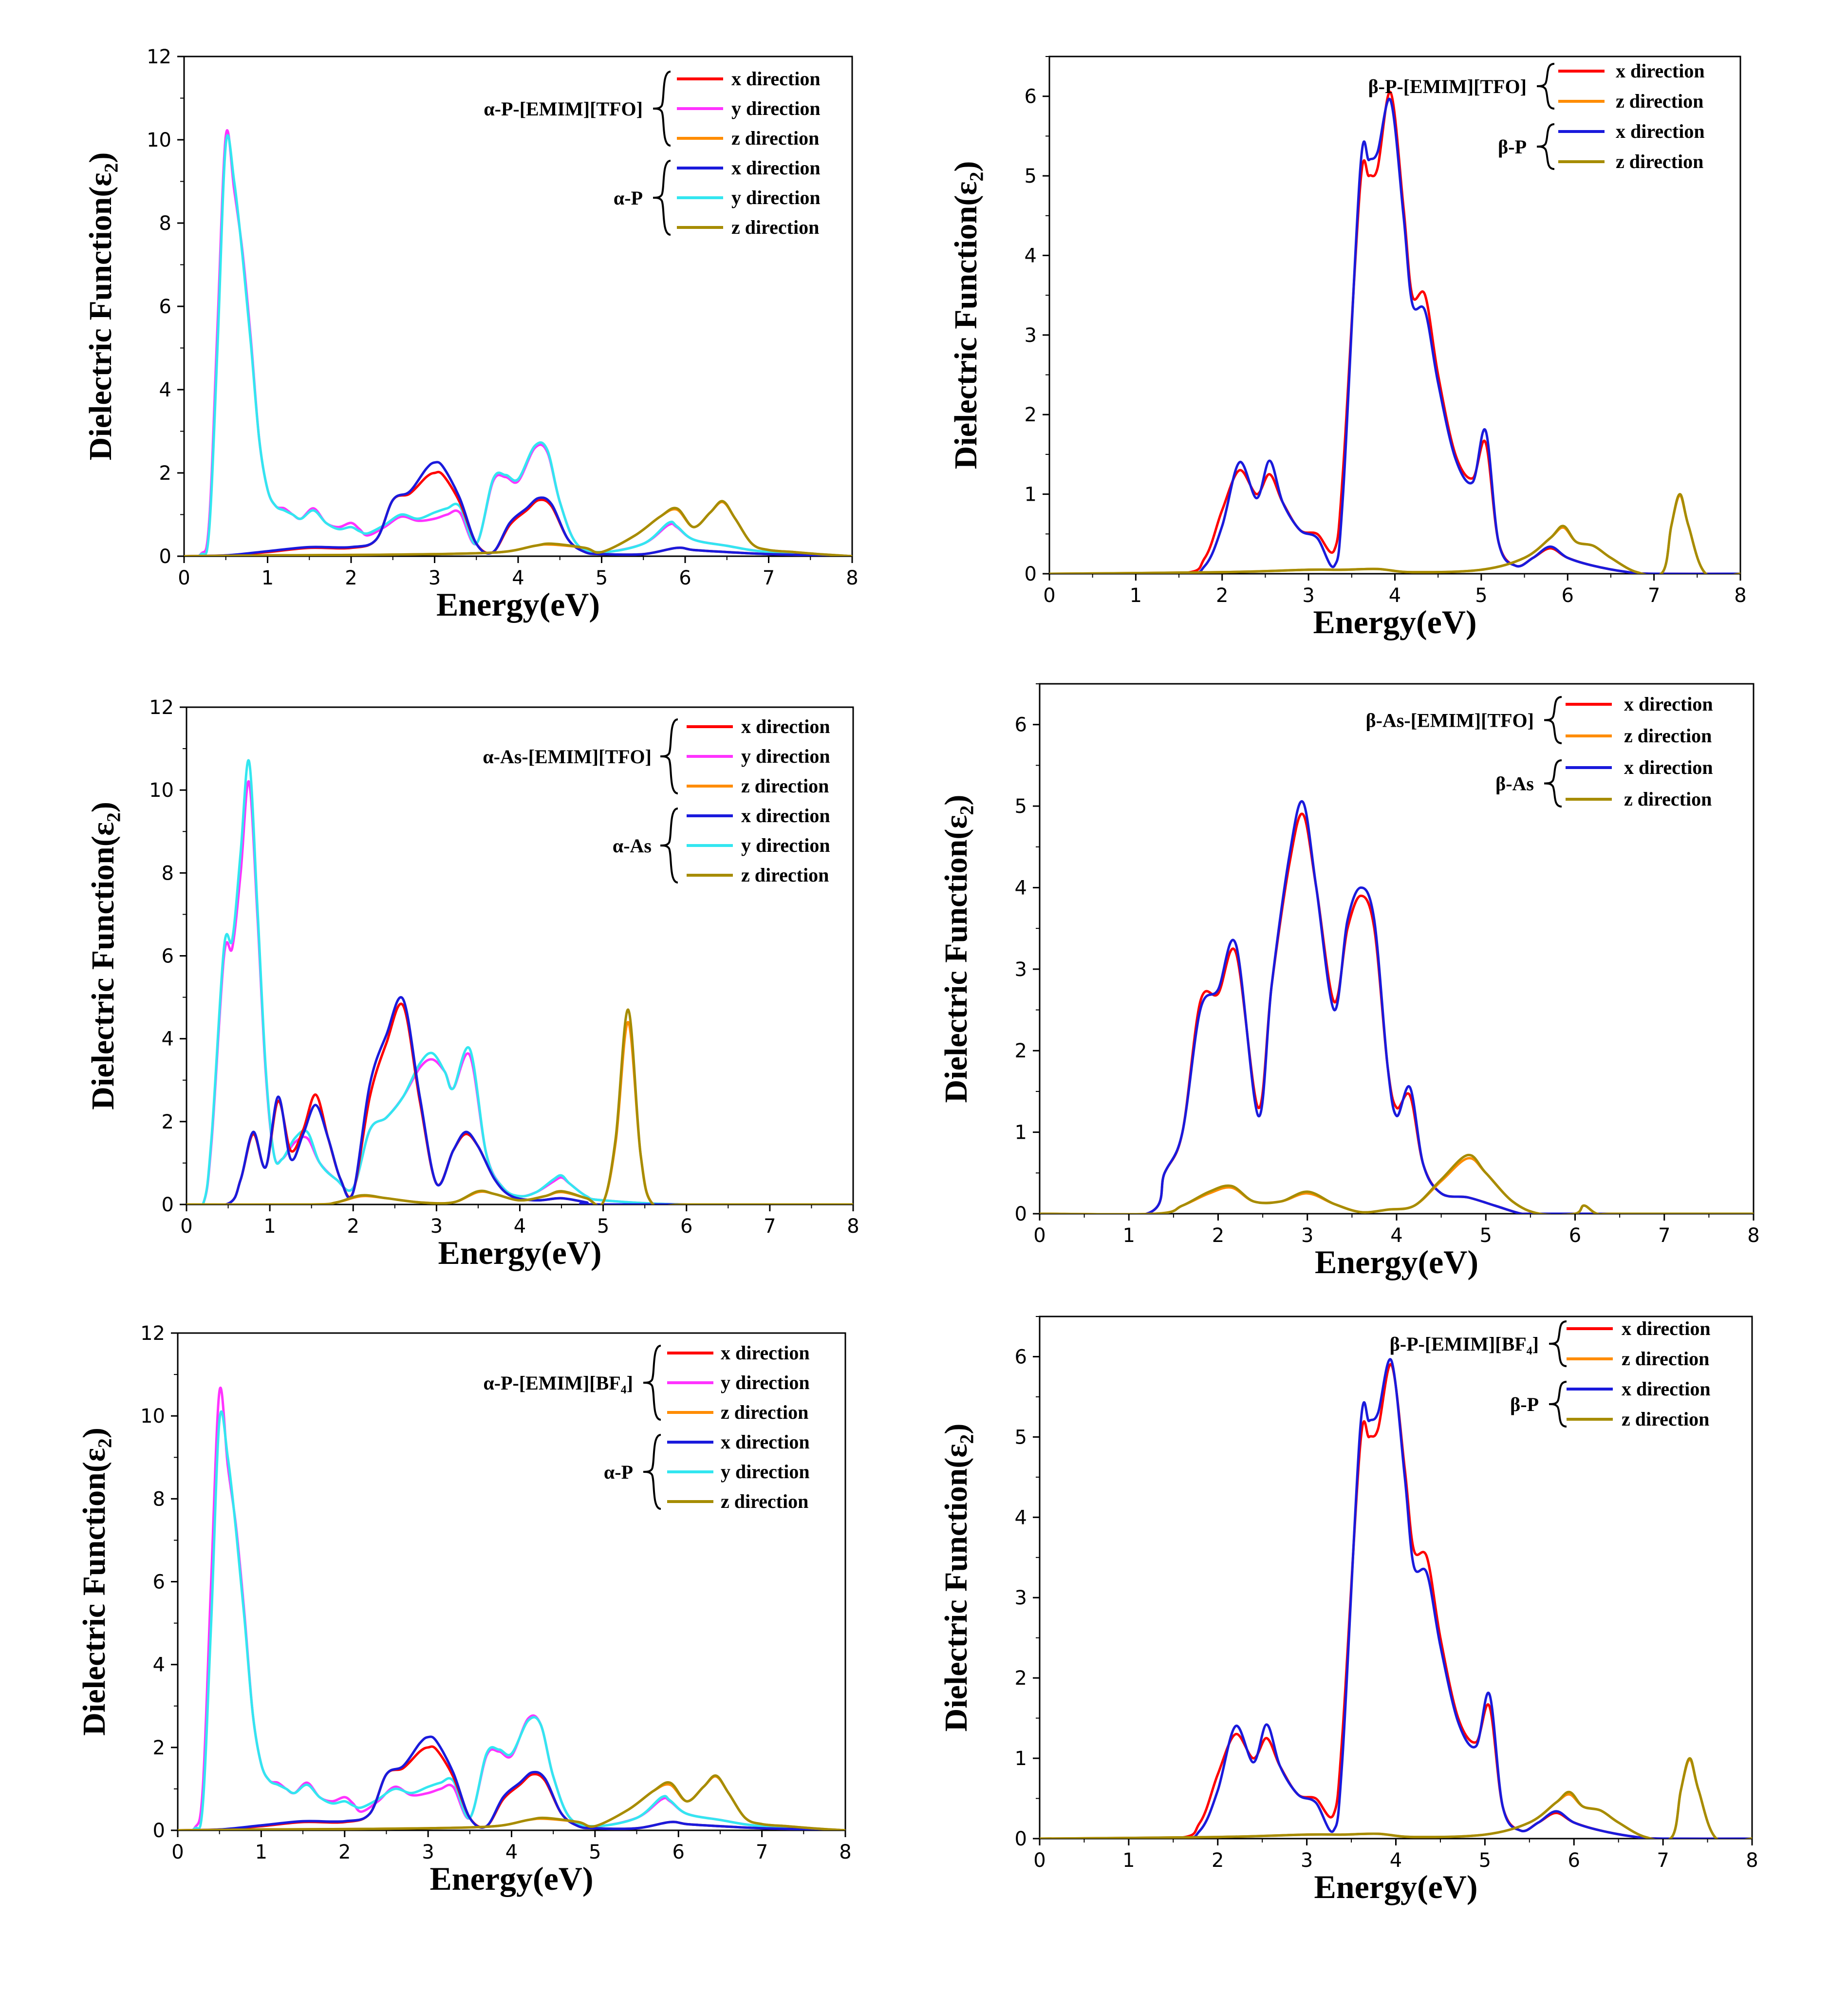 This screenshot has height=1993, width=1848. What do you see at coordinates (1031, 495) in the screenshot?
I see `y-tick-label: 1` at bounding box center [1031, 495].